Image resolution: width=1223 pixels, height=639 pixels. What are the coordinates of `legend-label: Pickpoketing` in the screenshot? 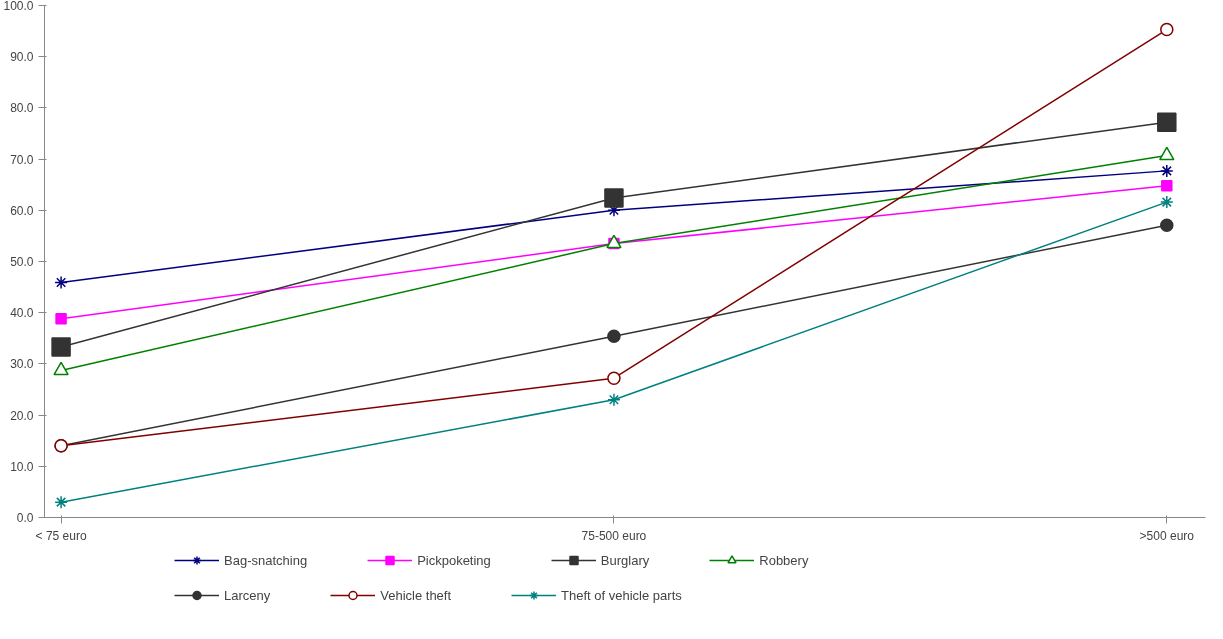 It's located at (454, 560).